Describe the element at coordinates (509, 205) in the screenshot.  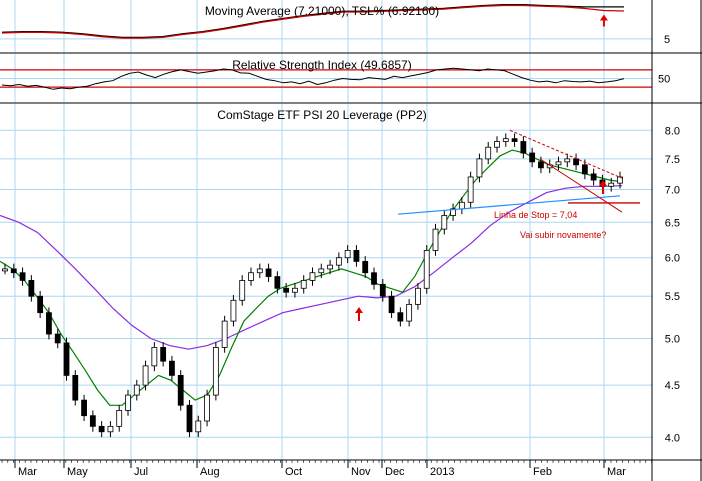
I see `support-trendline` at that location.